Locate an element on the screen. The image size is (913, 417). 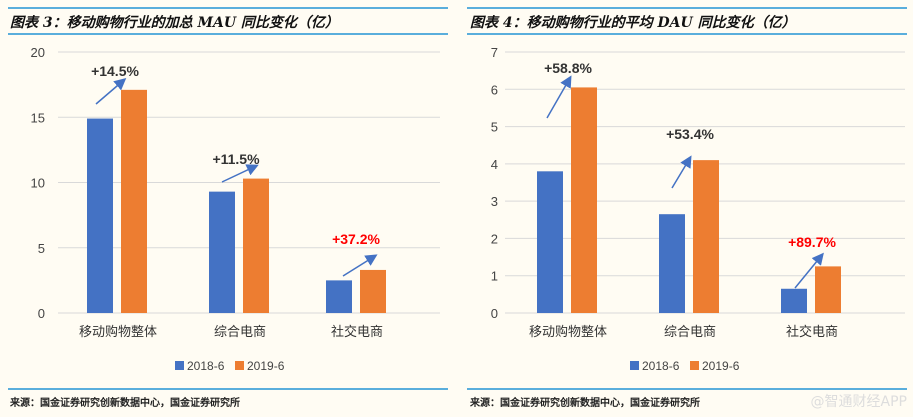
y-tick-label: 20 is located at coordinates (38, 52).